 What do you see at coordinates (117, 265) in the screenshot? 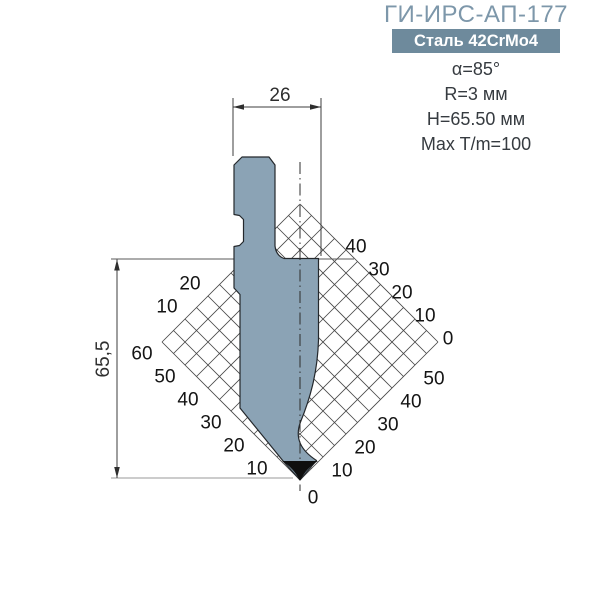
I see `arrow-up-icon` at bounding box center [117, 265].